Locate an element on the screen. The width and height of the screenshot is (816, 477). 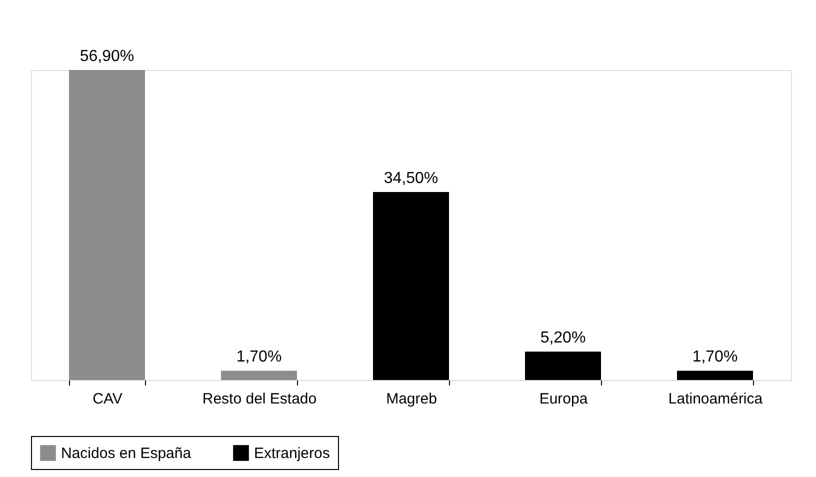
data-label: 34,50% is located at coordinates (411, 179).